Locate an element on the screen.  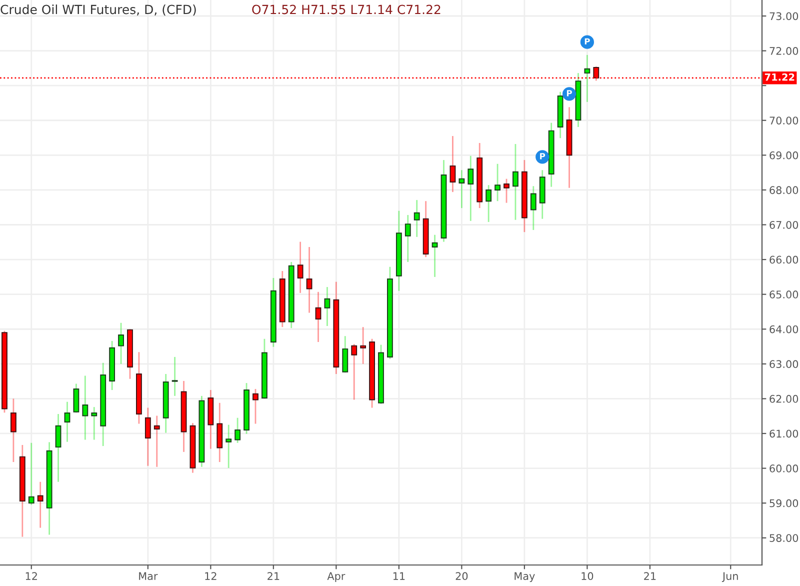
x-tick-label: 20 is located at coordinates (462, 576).